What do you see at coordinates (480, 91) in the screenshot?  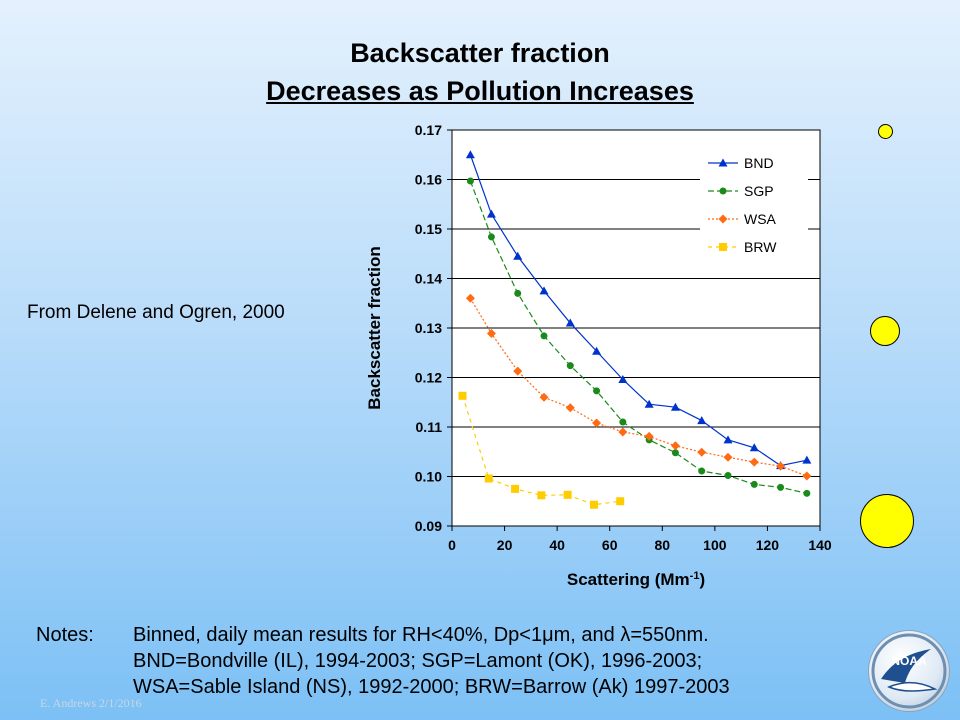 I see `slide-subtitle: Decreases as Pollution Increases` at bounding box center [480, 91].